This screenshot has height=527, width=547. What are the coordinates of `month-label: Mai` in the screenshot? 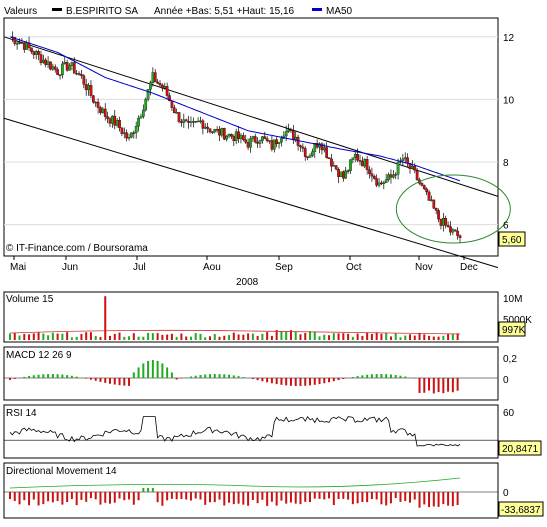 It's located at (18, 267).